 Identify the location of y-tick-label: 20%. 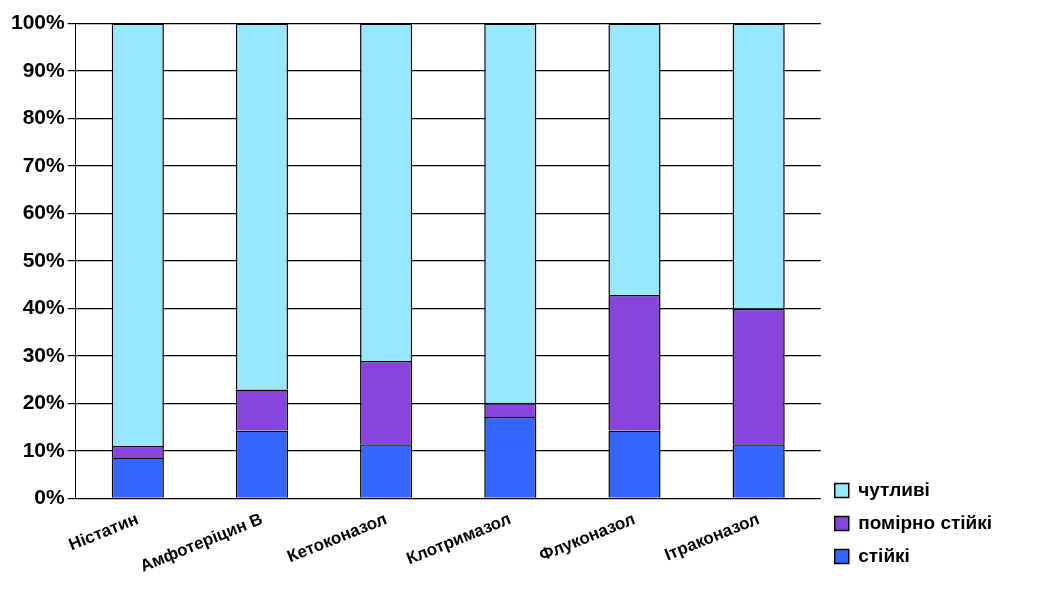
(44, 402).